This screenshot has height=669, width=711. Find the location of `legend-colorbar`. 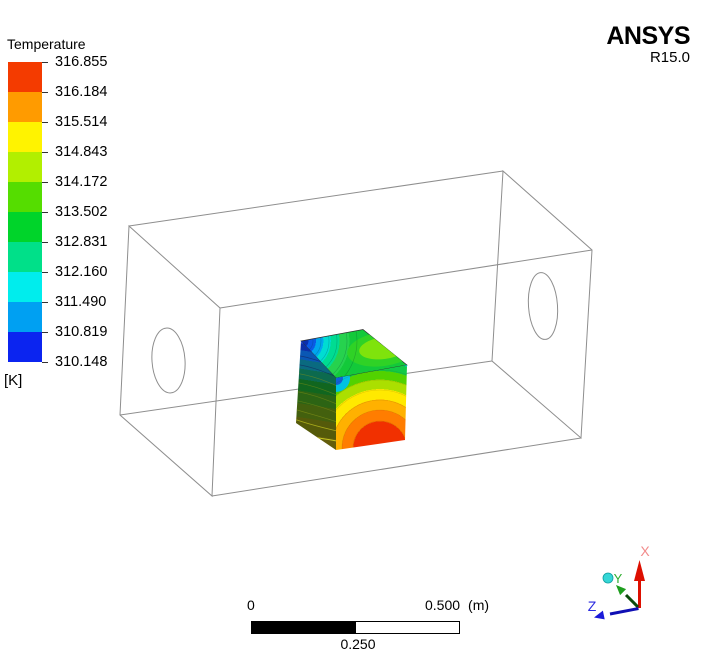

legend-colorbar is located at coordinates (25, 212).